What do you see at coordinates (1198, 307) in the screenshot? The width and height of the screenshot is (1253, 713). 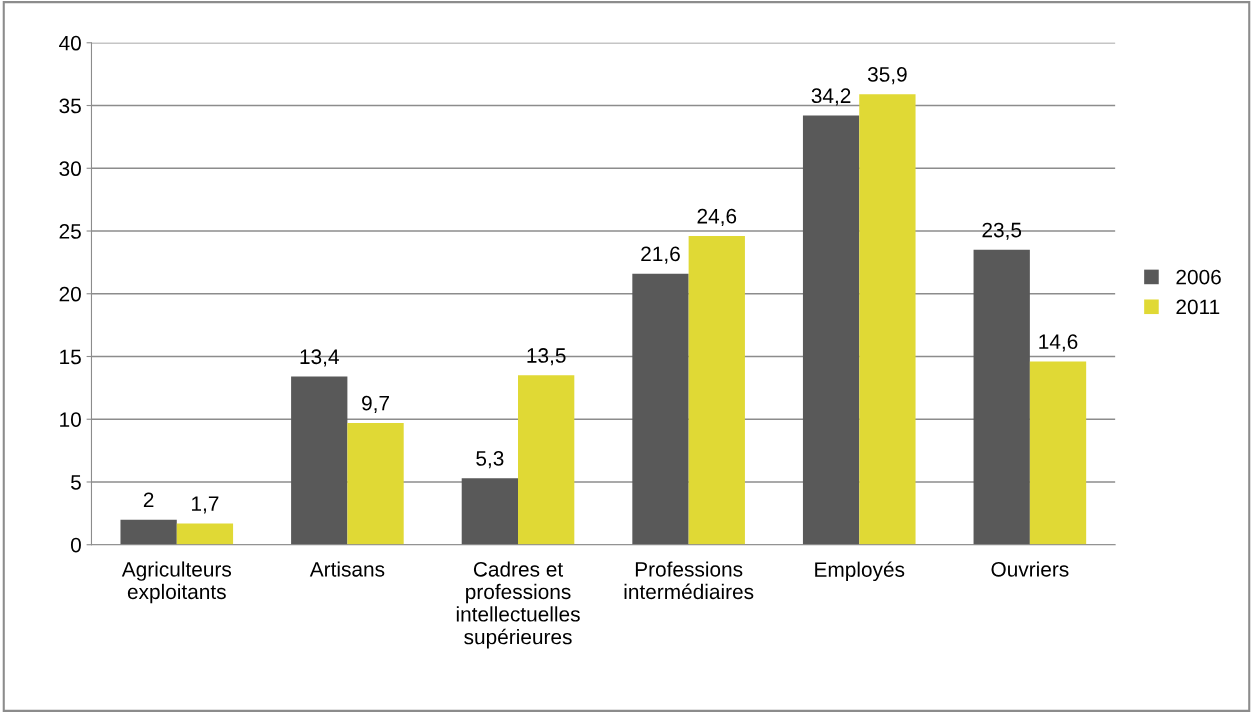 I see `legend-label: 2011` at bounding box center [1198, 307].